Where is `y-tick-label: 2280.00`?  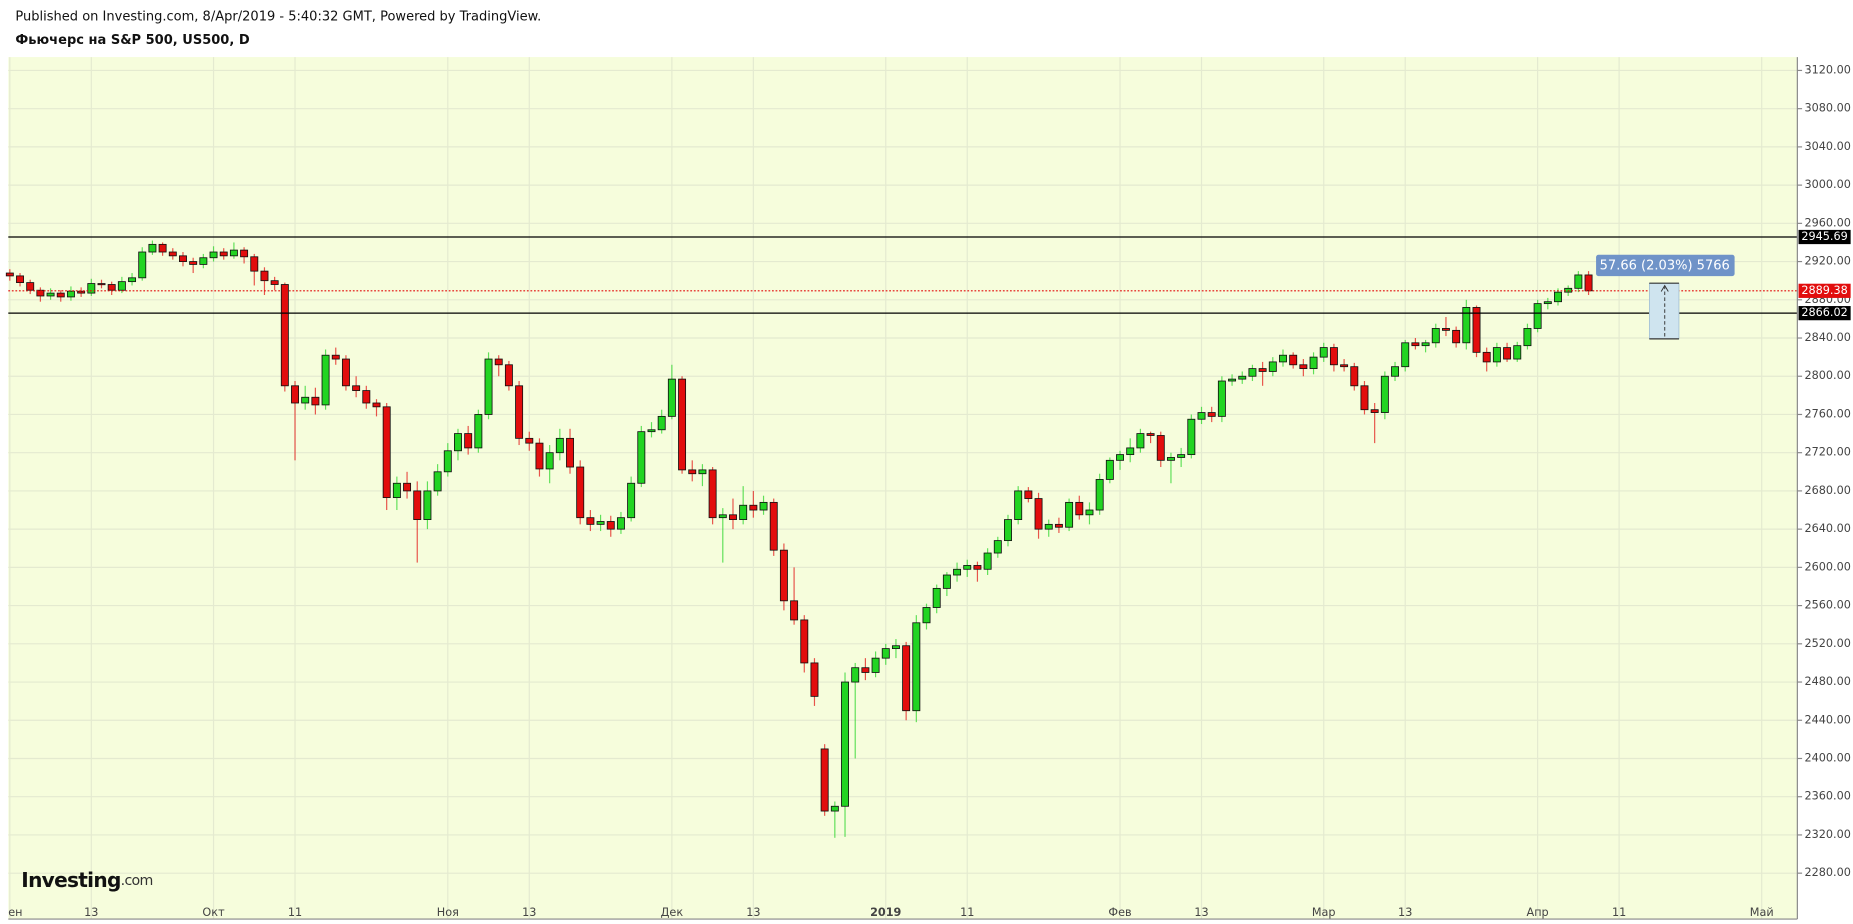 y-tick-label: 2280.00 is located at coordinates (1827, 872).